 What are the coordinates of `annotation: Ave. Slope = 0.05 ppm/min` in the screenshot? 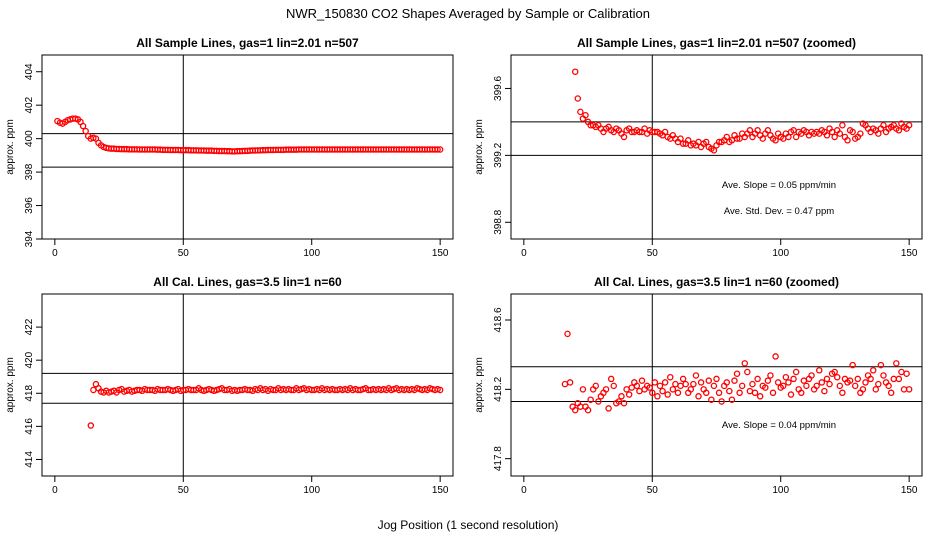 It's located at (779, 185).